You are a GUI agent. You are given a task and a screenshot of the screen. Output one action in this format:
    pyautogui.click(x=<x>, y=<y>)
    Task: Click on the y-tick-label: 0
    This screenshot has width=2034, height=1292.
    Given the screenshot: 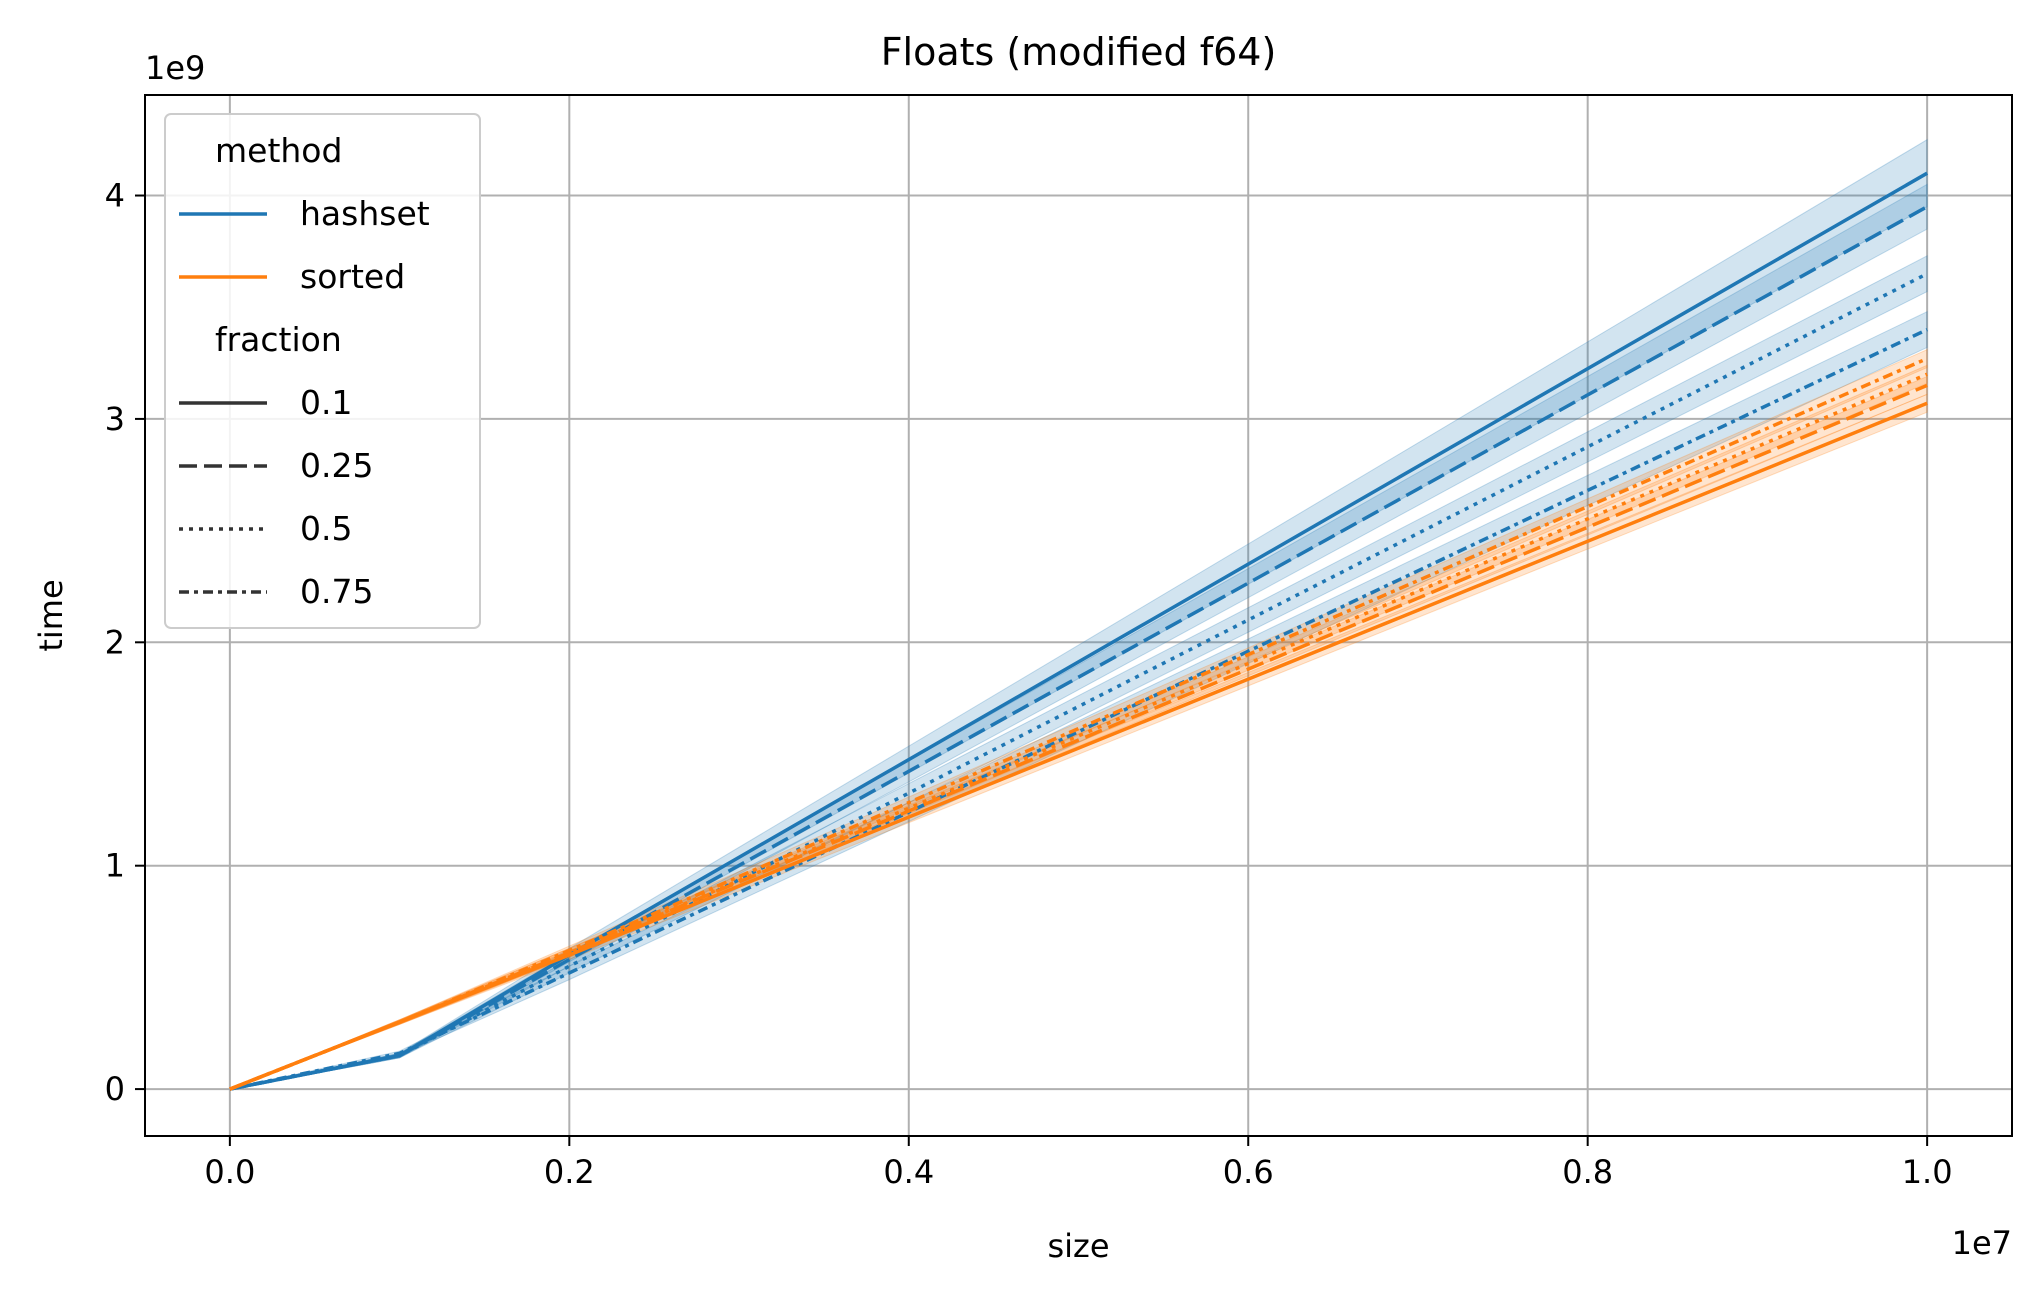 What is the action you would take?
    pyautogui.click(x=115, y=1089)
    